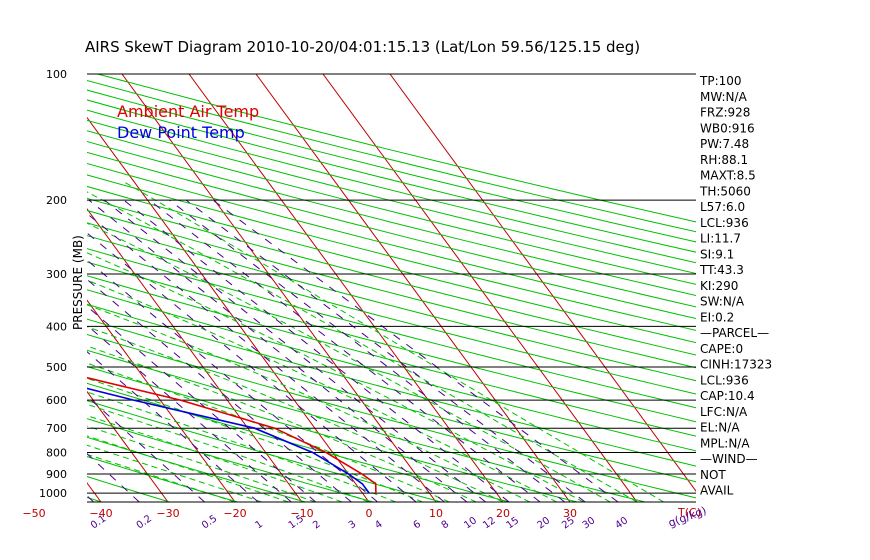 Image resolution: width=870 pixels, height=560 pixels. I want to click on index-entry: PW:7.48, so click(724, 144).